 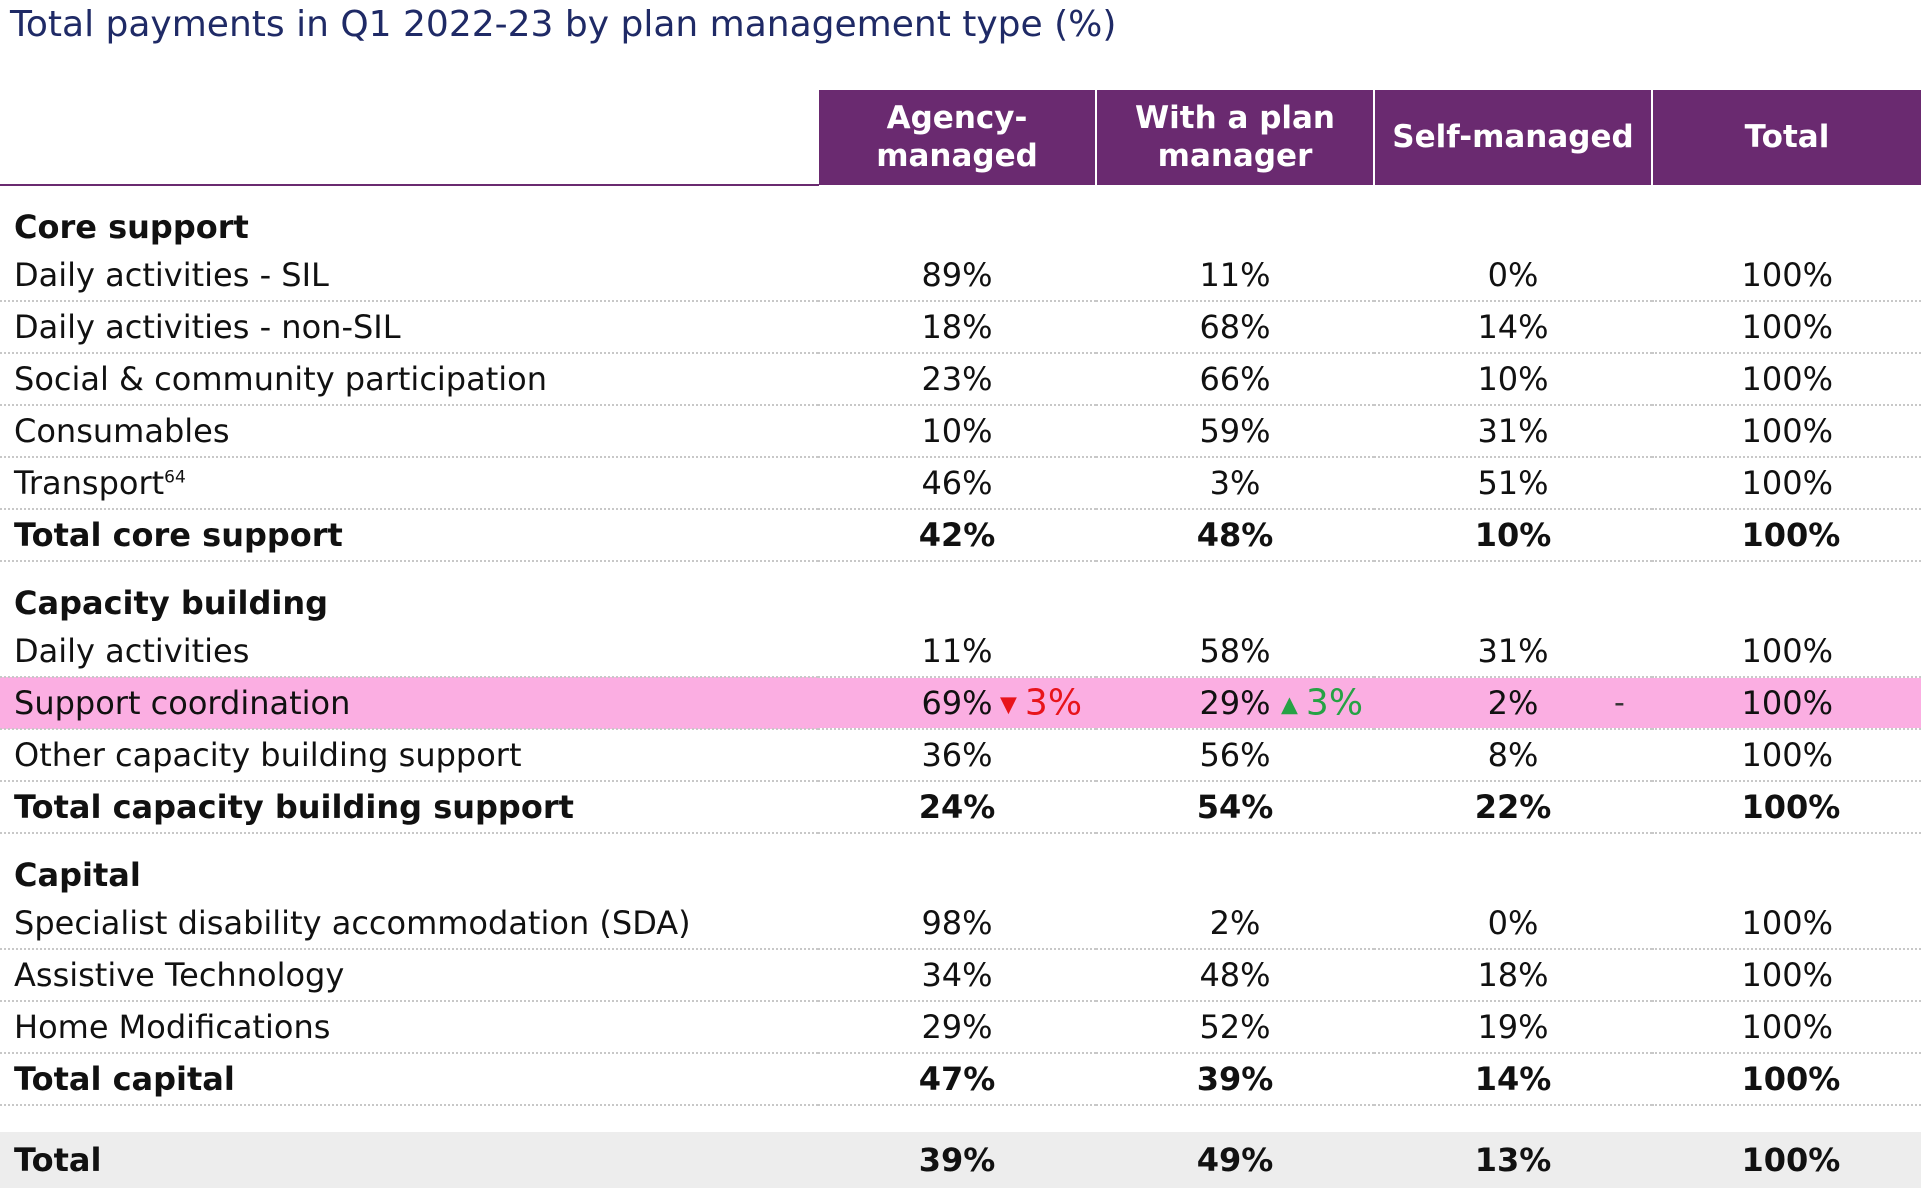 I want to click on cell-percent: 18%, so click(x=957, y=327).